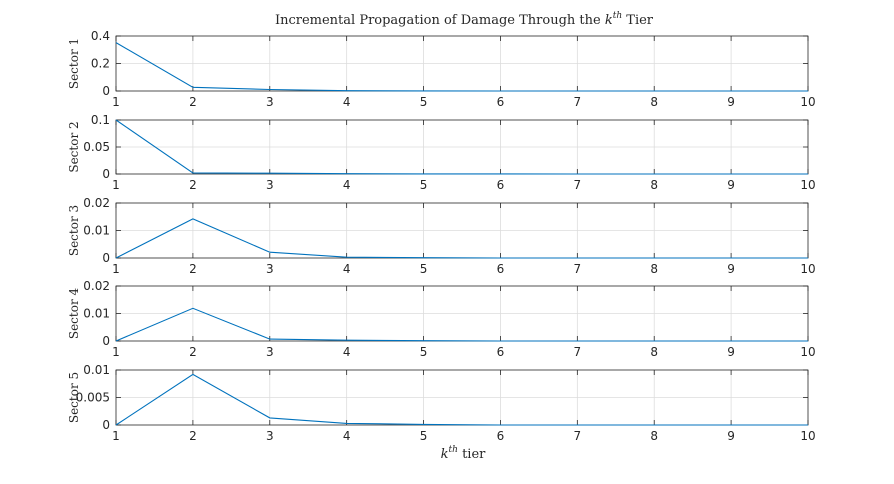  Describe the element at coordinates (807, 352) in the screenshot. I see `subplot-4-xtick-label: 10` at that location.